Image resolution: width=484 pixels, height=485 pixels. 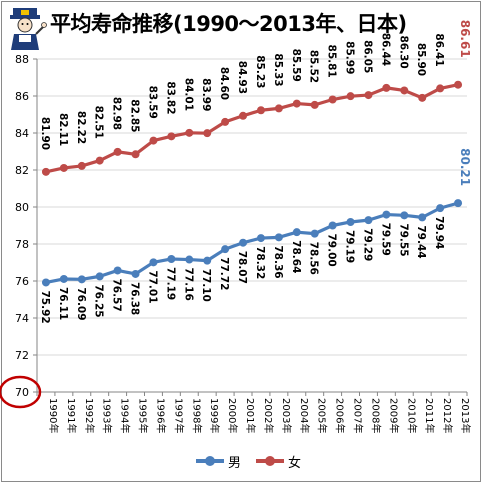 I want to click on y-tick-label: 74, so click(x=22, y=318).